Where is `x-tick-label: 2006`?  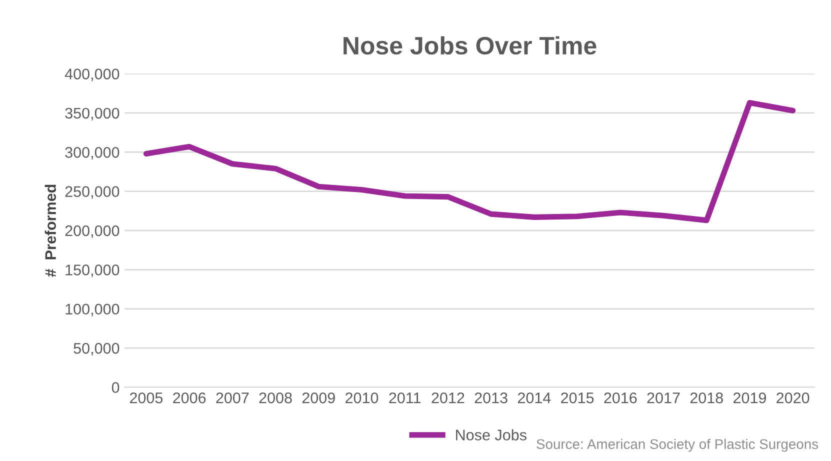
x-tick-label: 2006 is located at coordinates (189, 398).